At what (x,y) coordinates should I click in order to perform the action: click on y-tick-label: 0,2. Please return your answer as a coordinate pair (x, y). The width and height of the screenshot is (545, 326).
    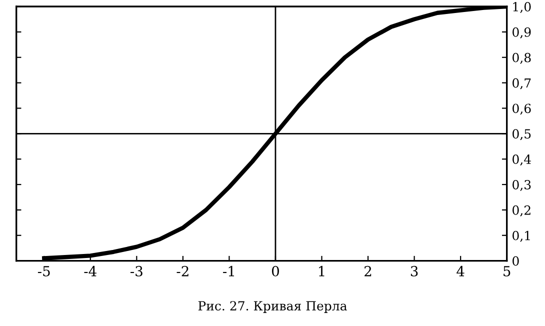
    Looking at the image, I should click on (521, 210).